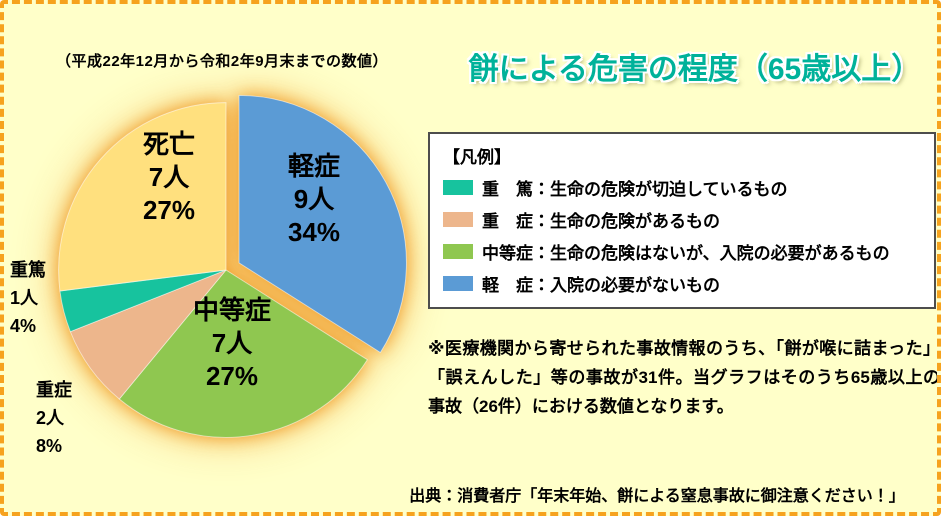 Image resolution: width=941 pixels, height=516 pixels. Describe the element at coordinates (76, 418) in the screenshot. I see `pie-label-jusho: 重症 2人 8%` at that location.